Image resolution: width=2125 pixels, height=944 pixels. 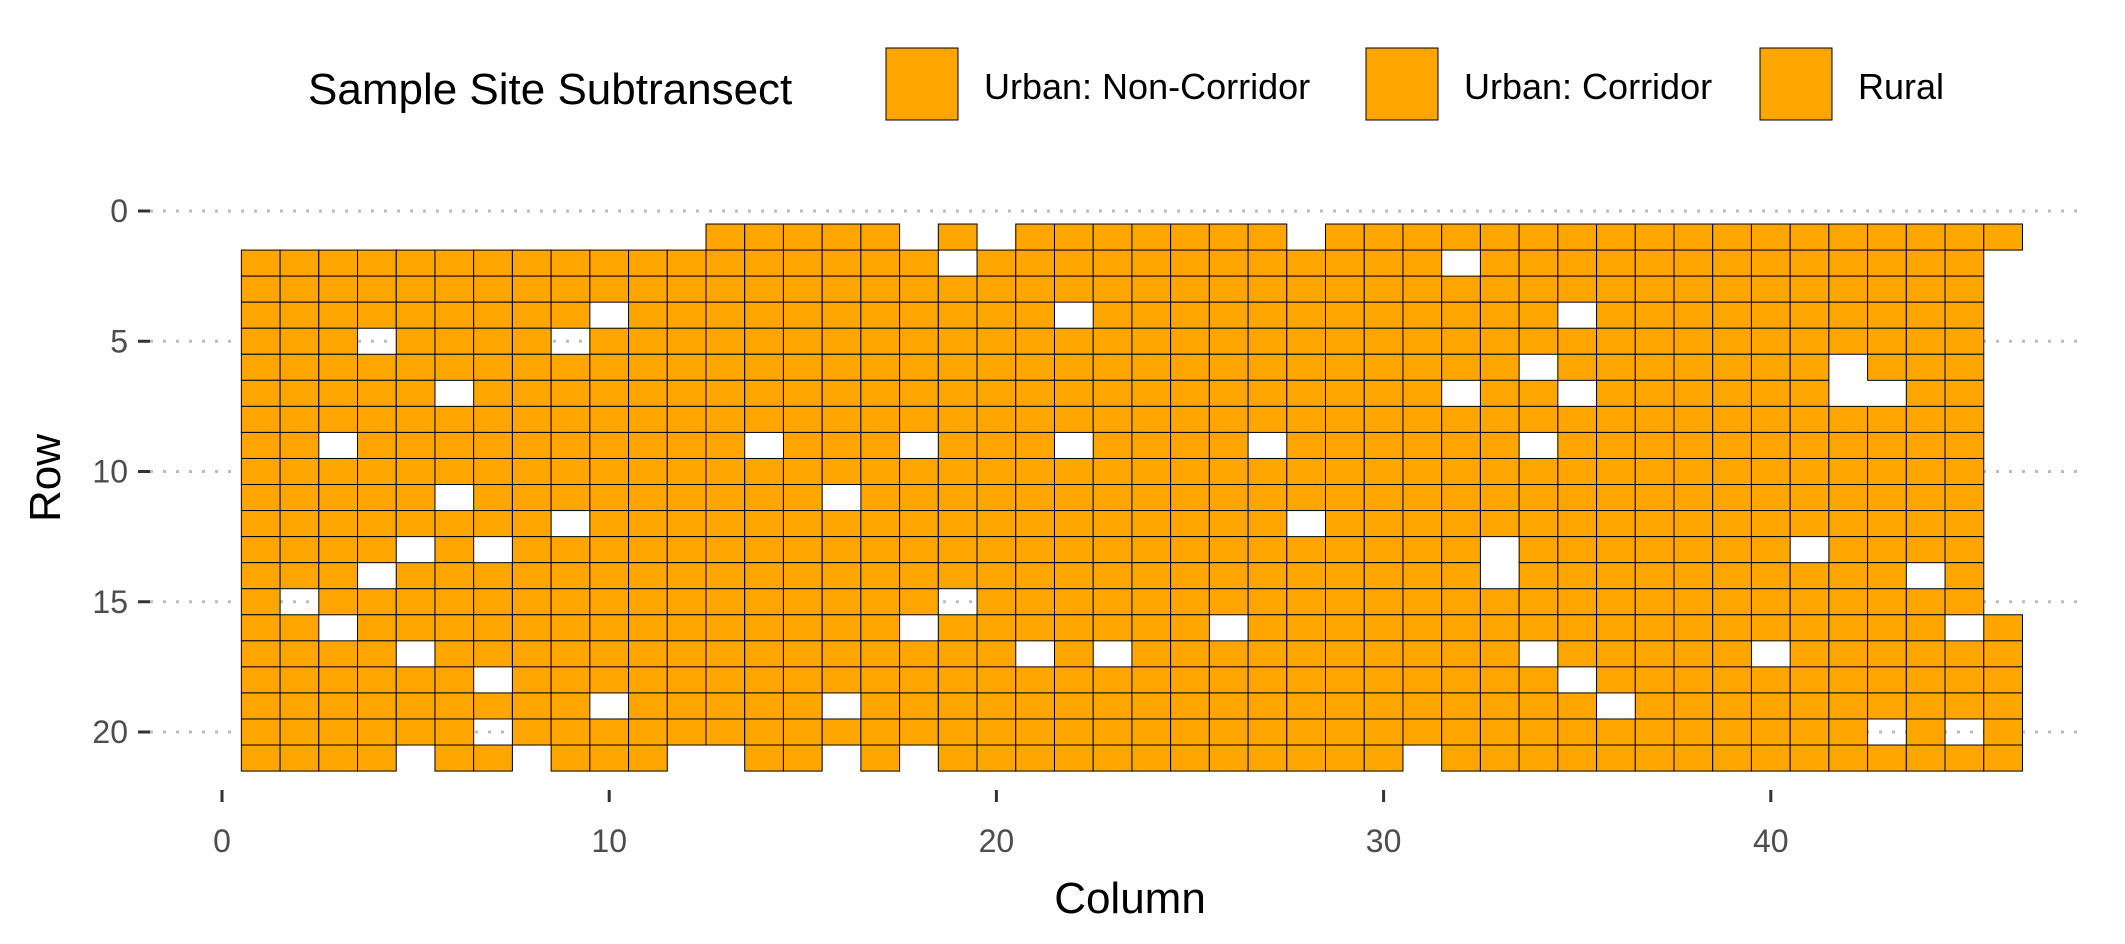 I want to click on legend-key-rural, so click(x=1796, y=84).